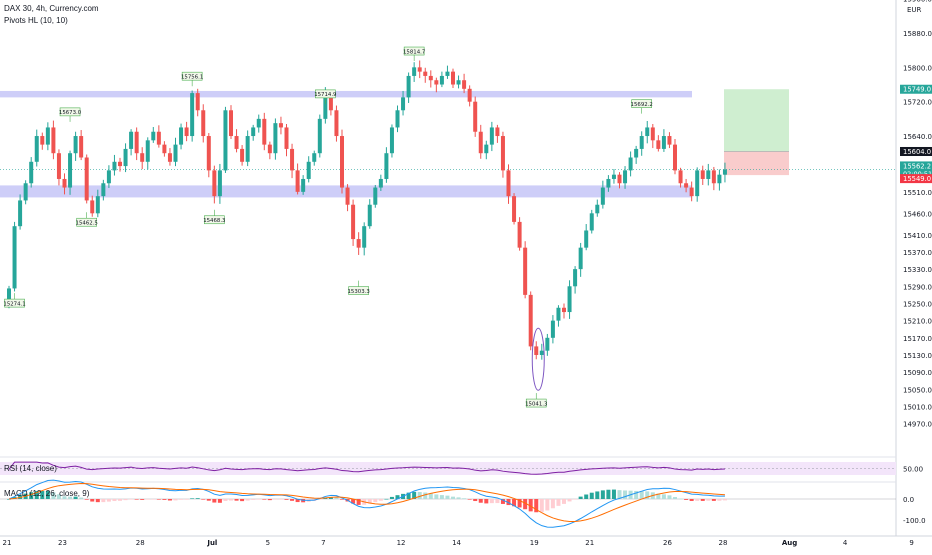 This screenshot has height=555, width=932. What do you see at coordinates (667, 543) in the screenshot?
I see `time-tick-10: 26` at bounding box center [667, 543].